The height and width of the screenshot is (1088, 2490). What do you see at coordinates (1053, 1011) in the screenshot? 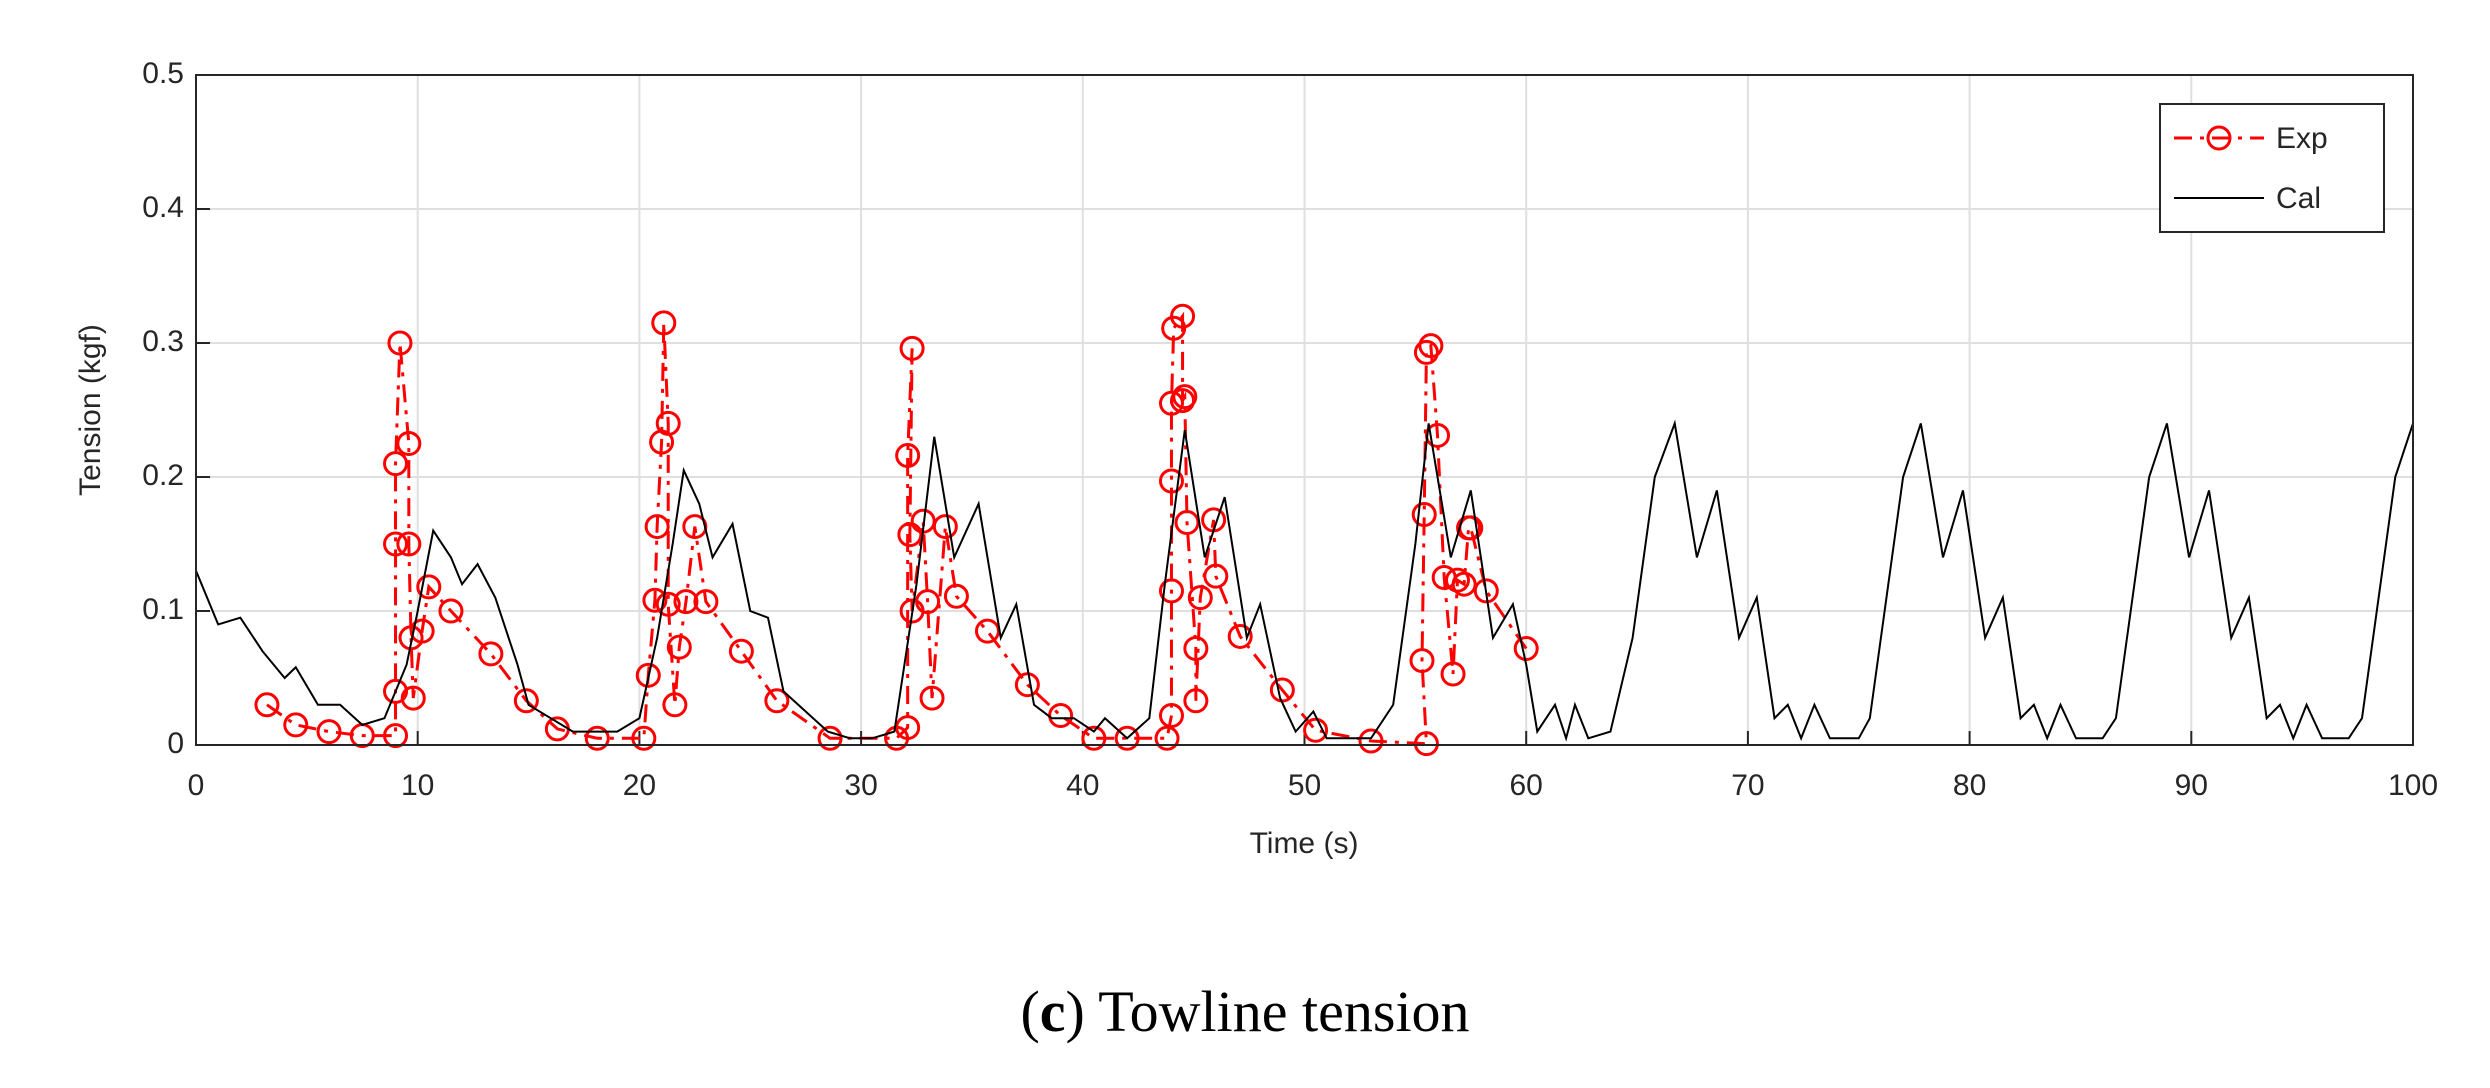
I see `caption-label: c` at bounding box center [1053, 1011].